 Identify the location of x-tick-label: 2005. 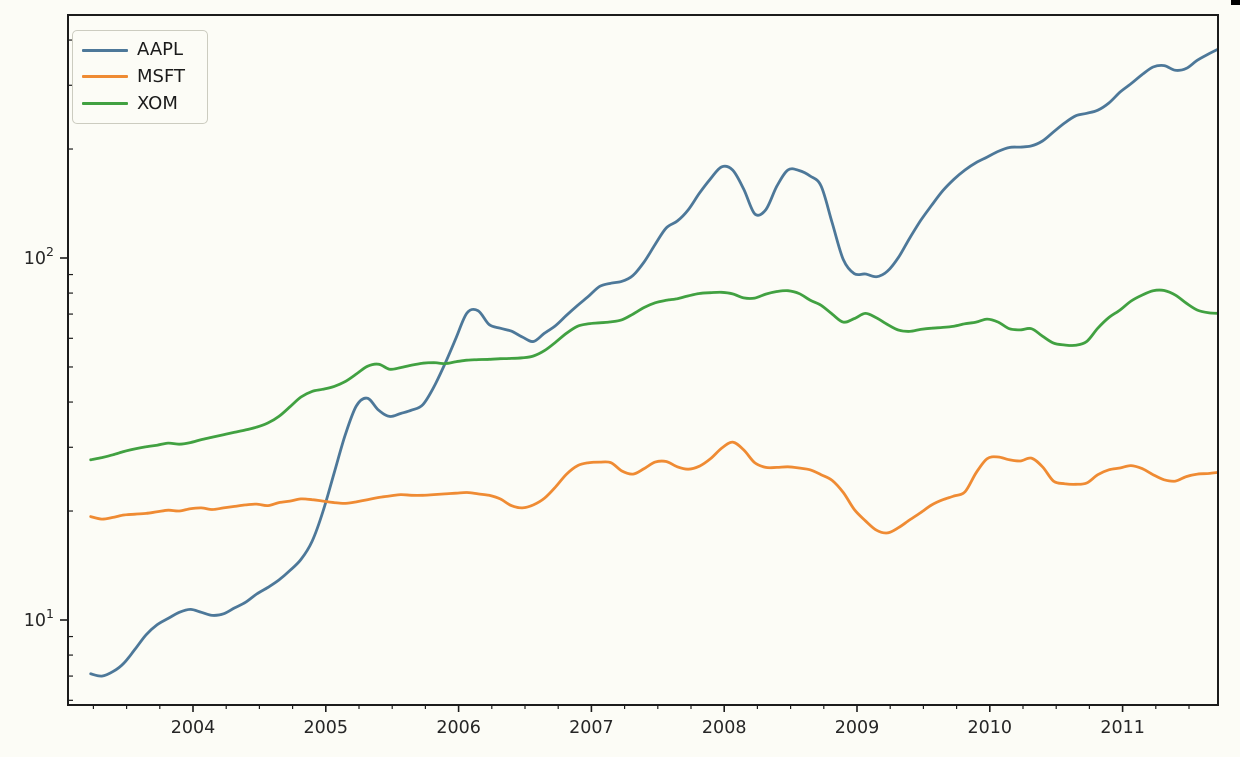
(326, 728).